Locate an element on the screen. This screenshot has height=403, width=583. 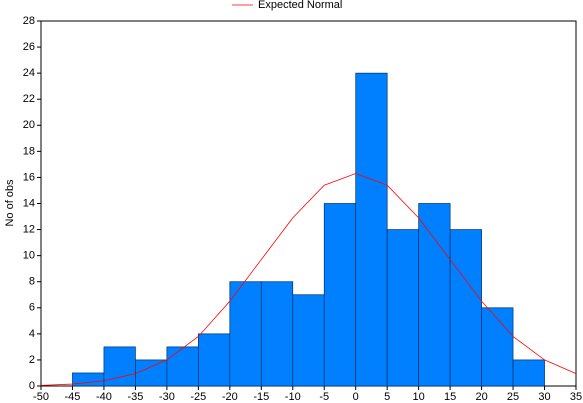
y-tick-label: 10 is located at coordinates (29, 256).